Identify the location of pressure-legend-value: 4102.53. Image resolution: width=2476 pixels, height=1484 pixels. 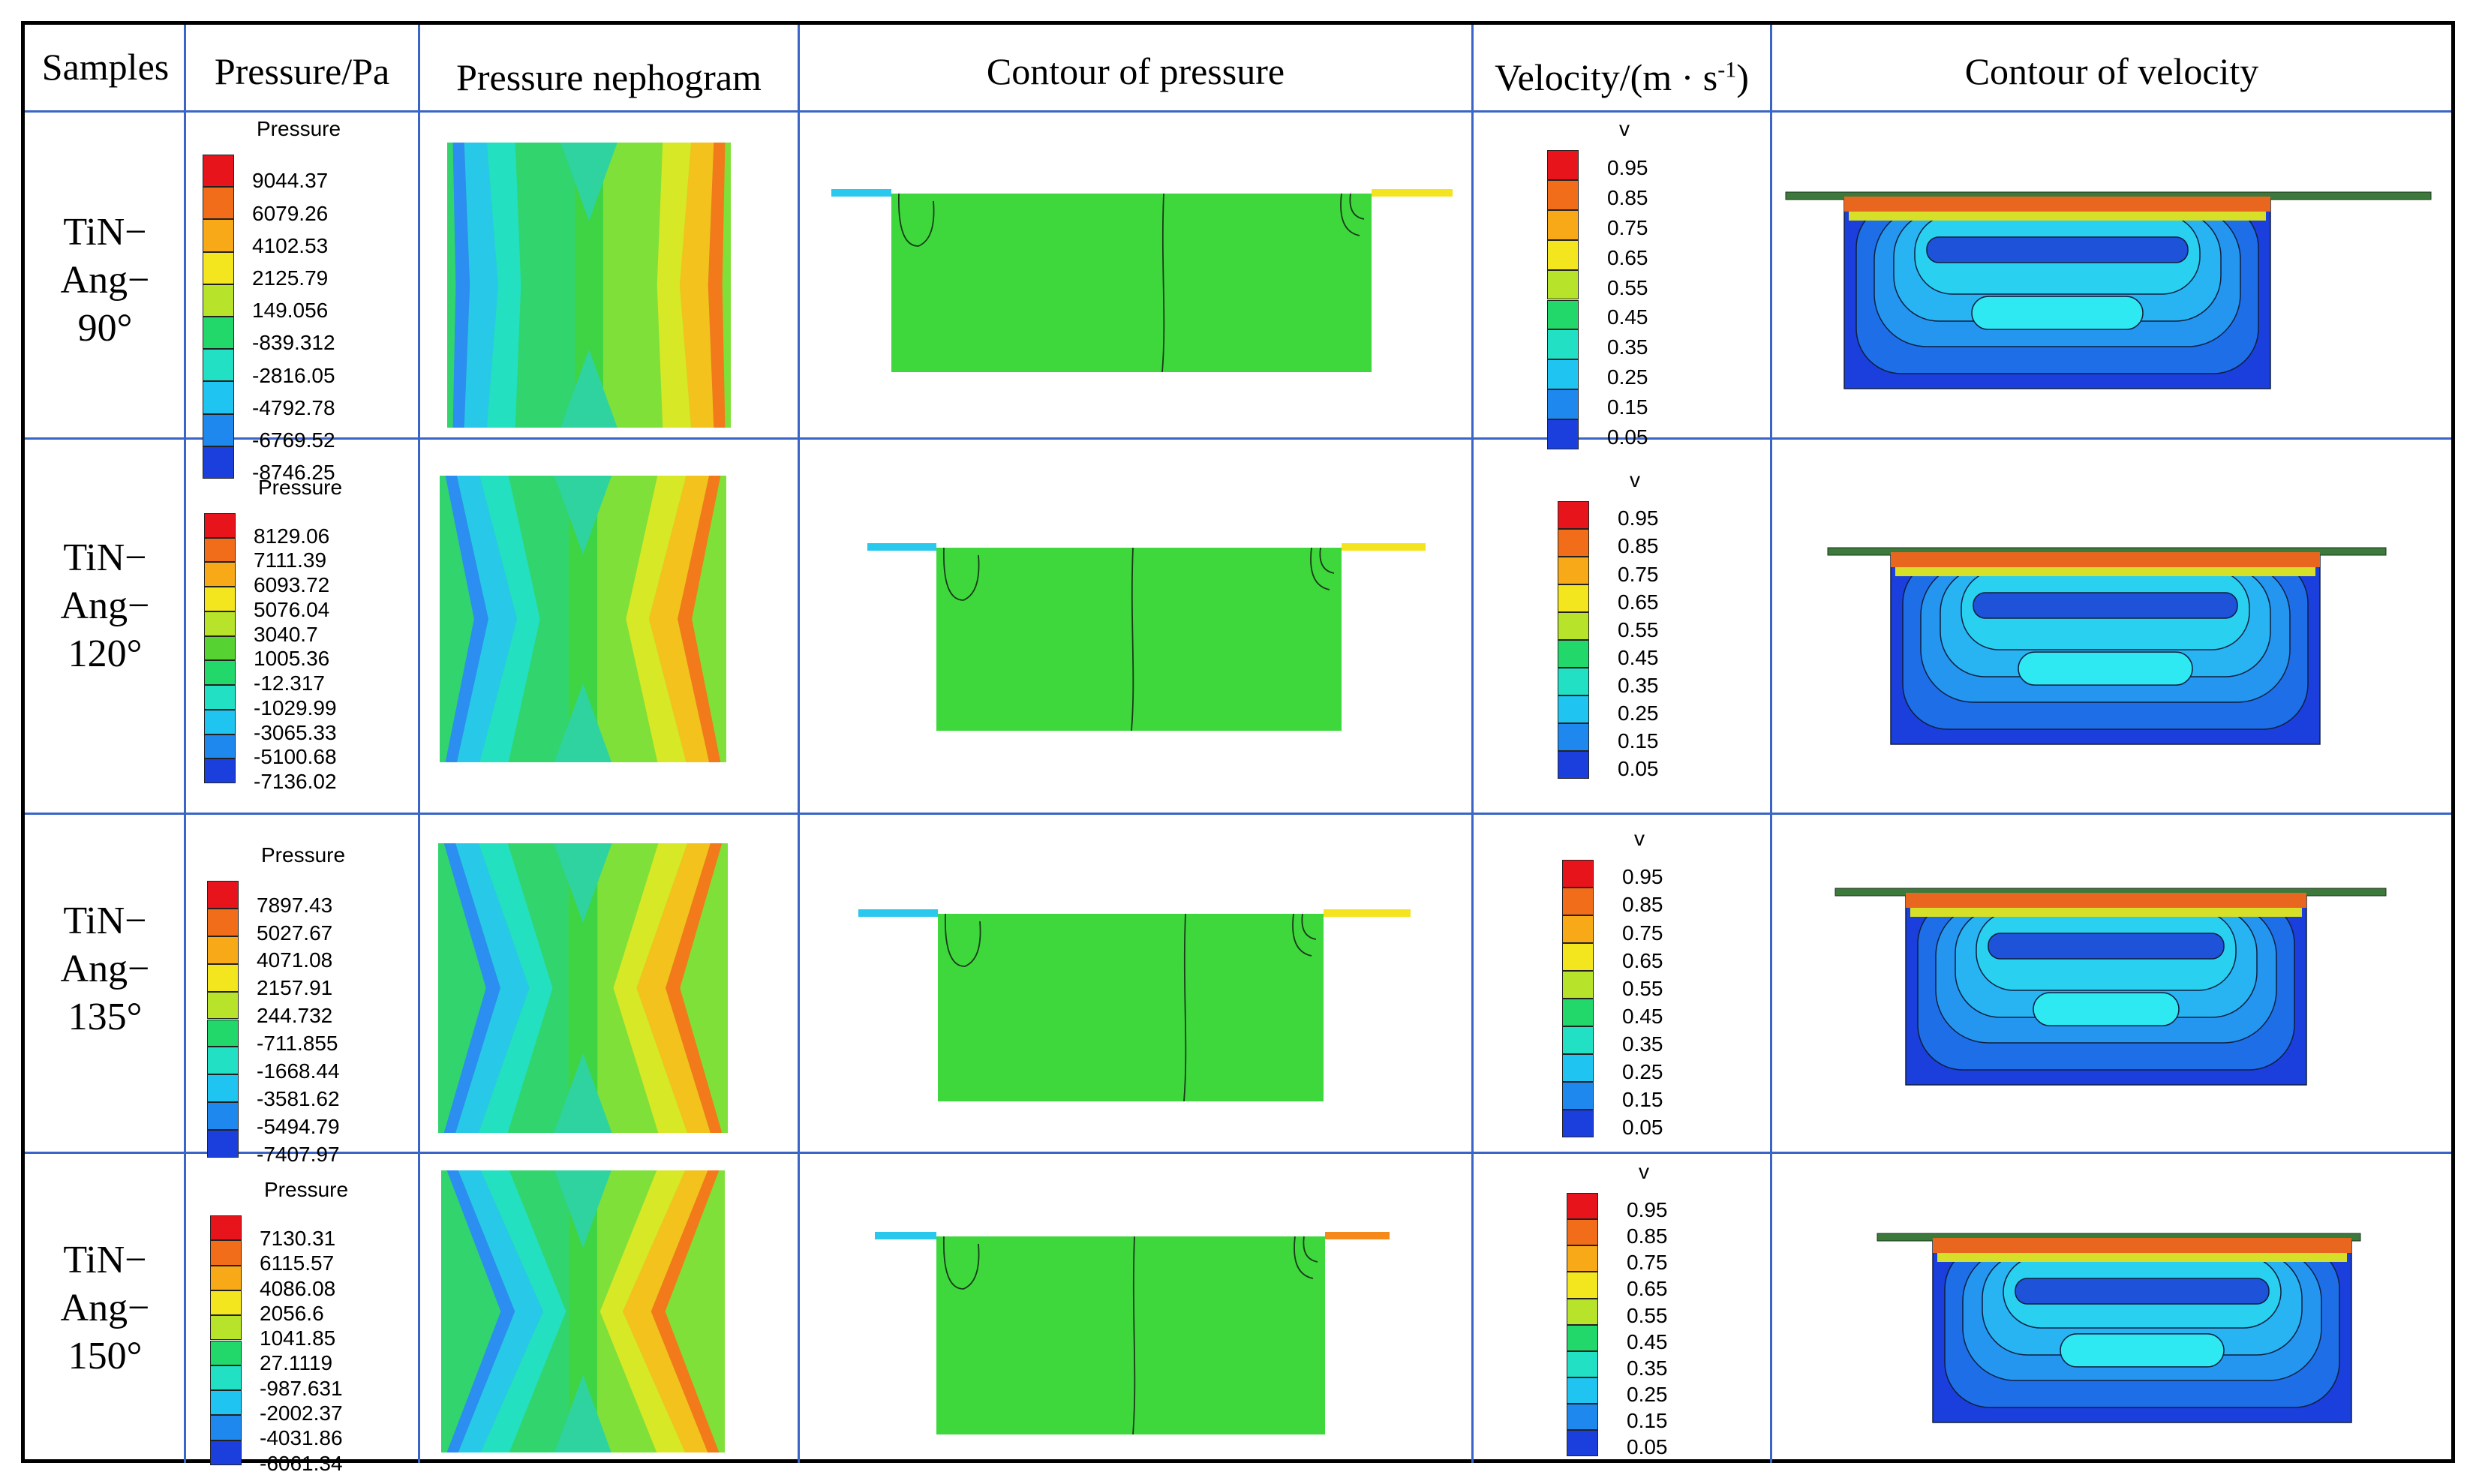
(290, 245).